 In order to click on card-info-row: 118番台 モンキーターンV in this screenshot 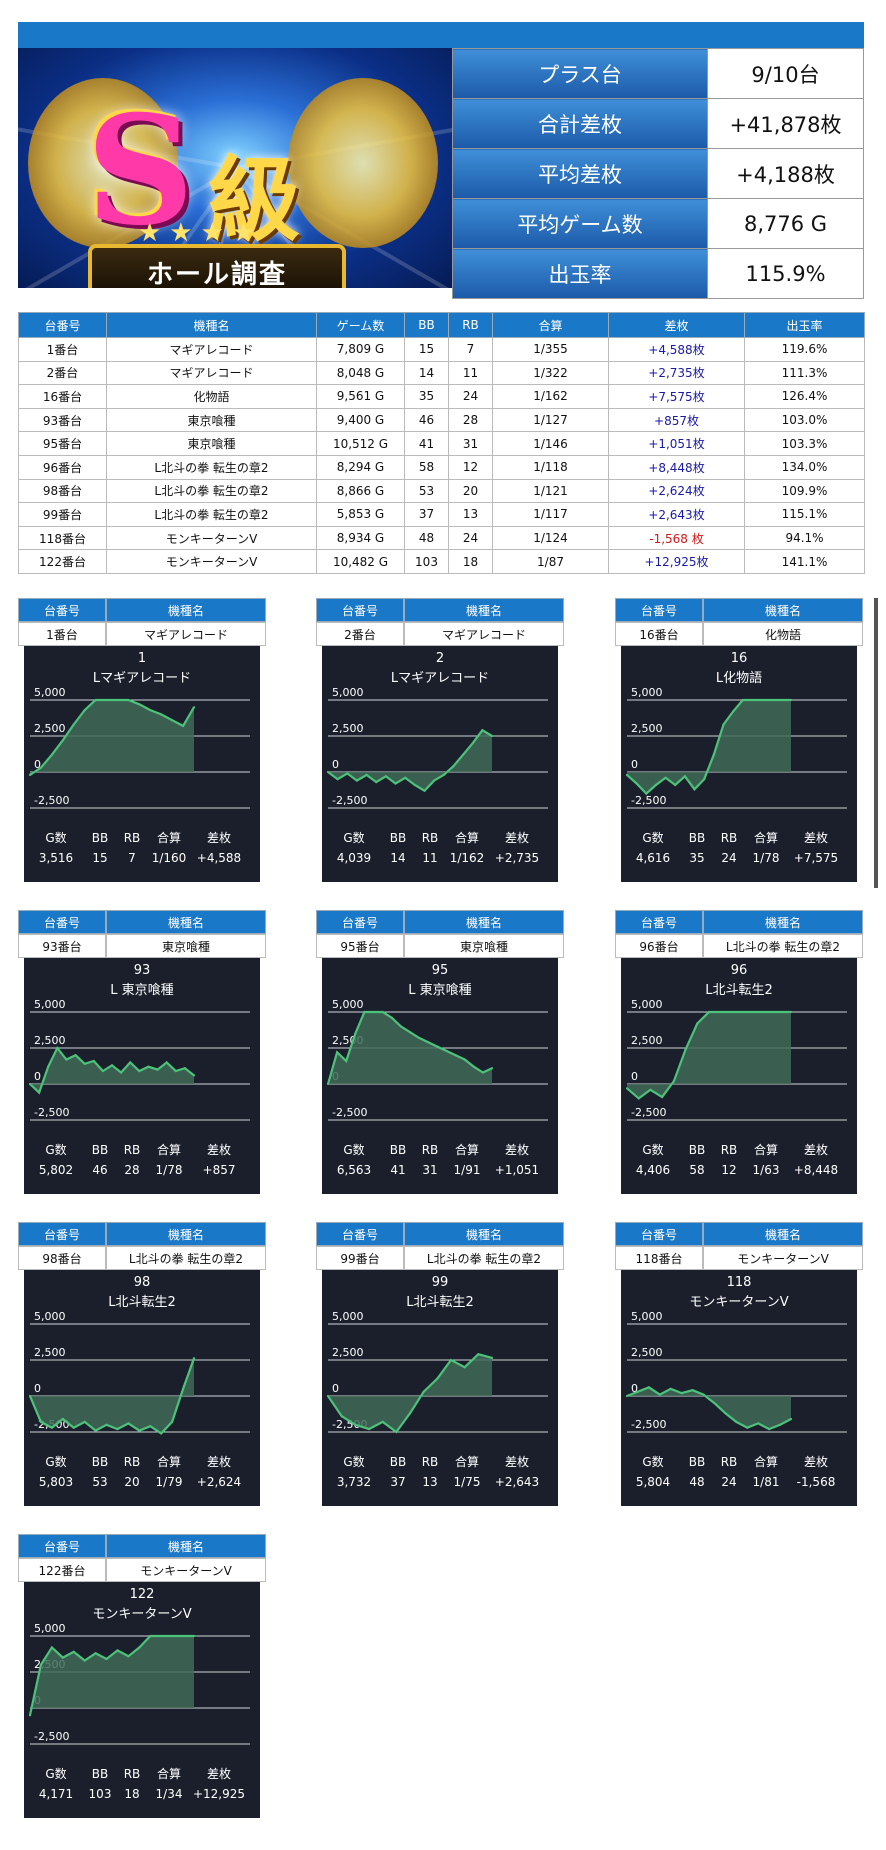, I will do `click(739, 1258)`.